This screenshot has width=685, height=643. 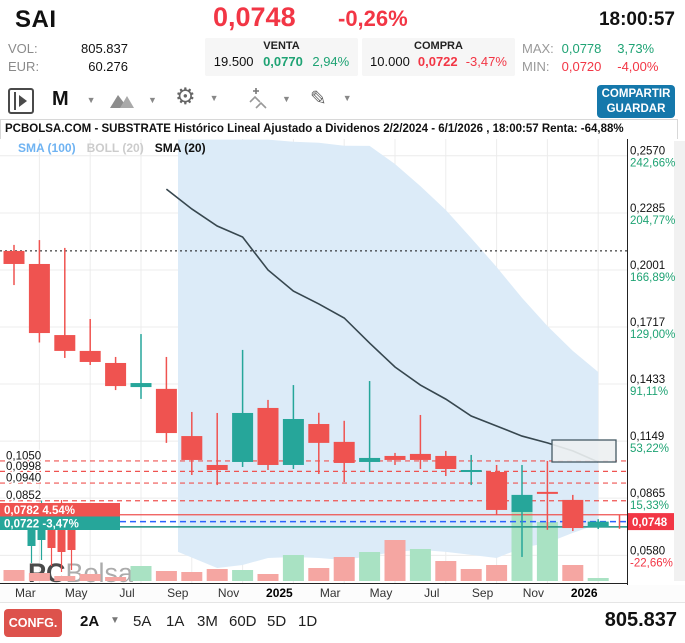 I want to click on ask-title: VENTA, so click(x=281, y=46).